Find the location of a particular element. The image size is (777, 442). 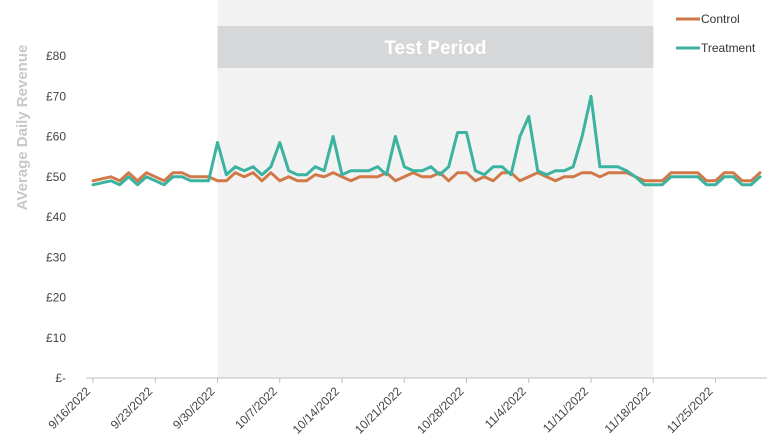

x-tick-label: 10/28/2022 is located at coordinates (440, 410).